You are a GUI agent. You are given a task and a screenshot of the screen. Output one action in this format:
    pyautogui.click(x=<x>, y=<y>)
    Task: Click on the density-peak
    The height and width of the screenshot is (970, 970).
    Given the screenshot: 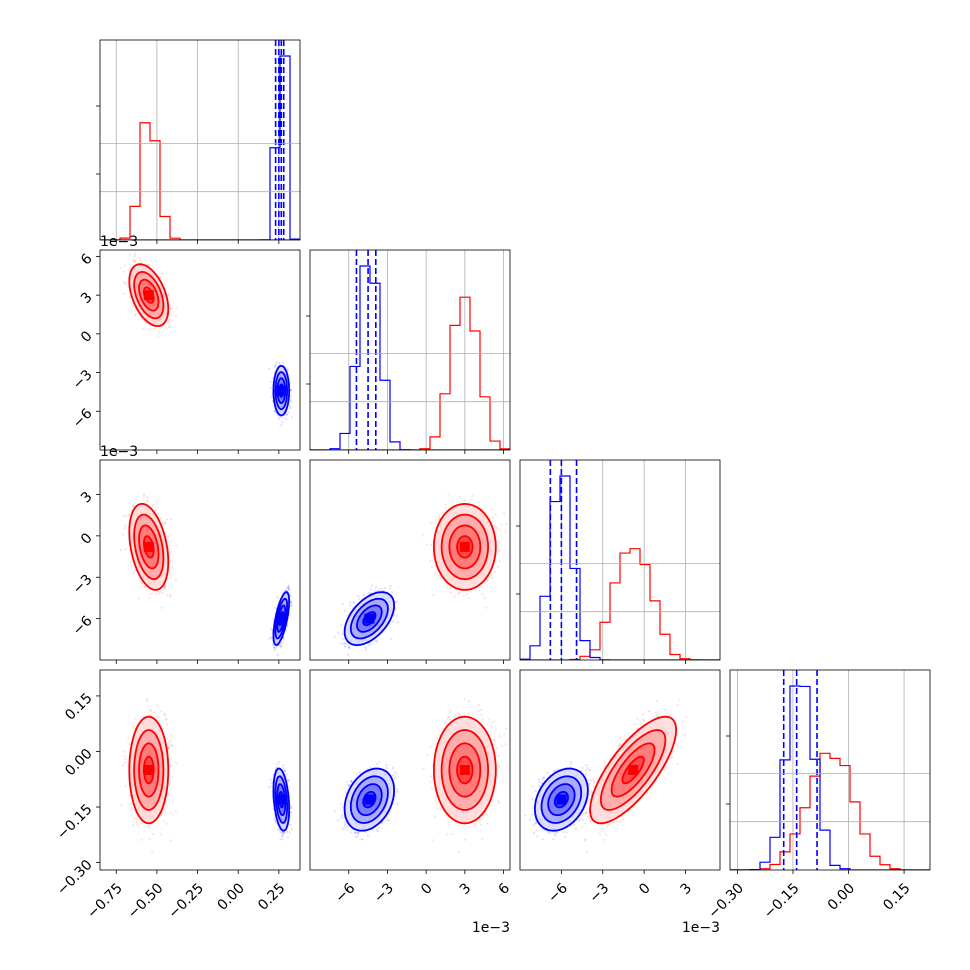 What is the action you would take?
    pyautogui.click(x=148, y=295)
    